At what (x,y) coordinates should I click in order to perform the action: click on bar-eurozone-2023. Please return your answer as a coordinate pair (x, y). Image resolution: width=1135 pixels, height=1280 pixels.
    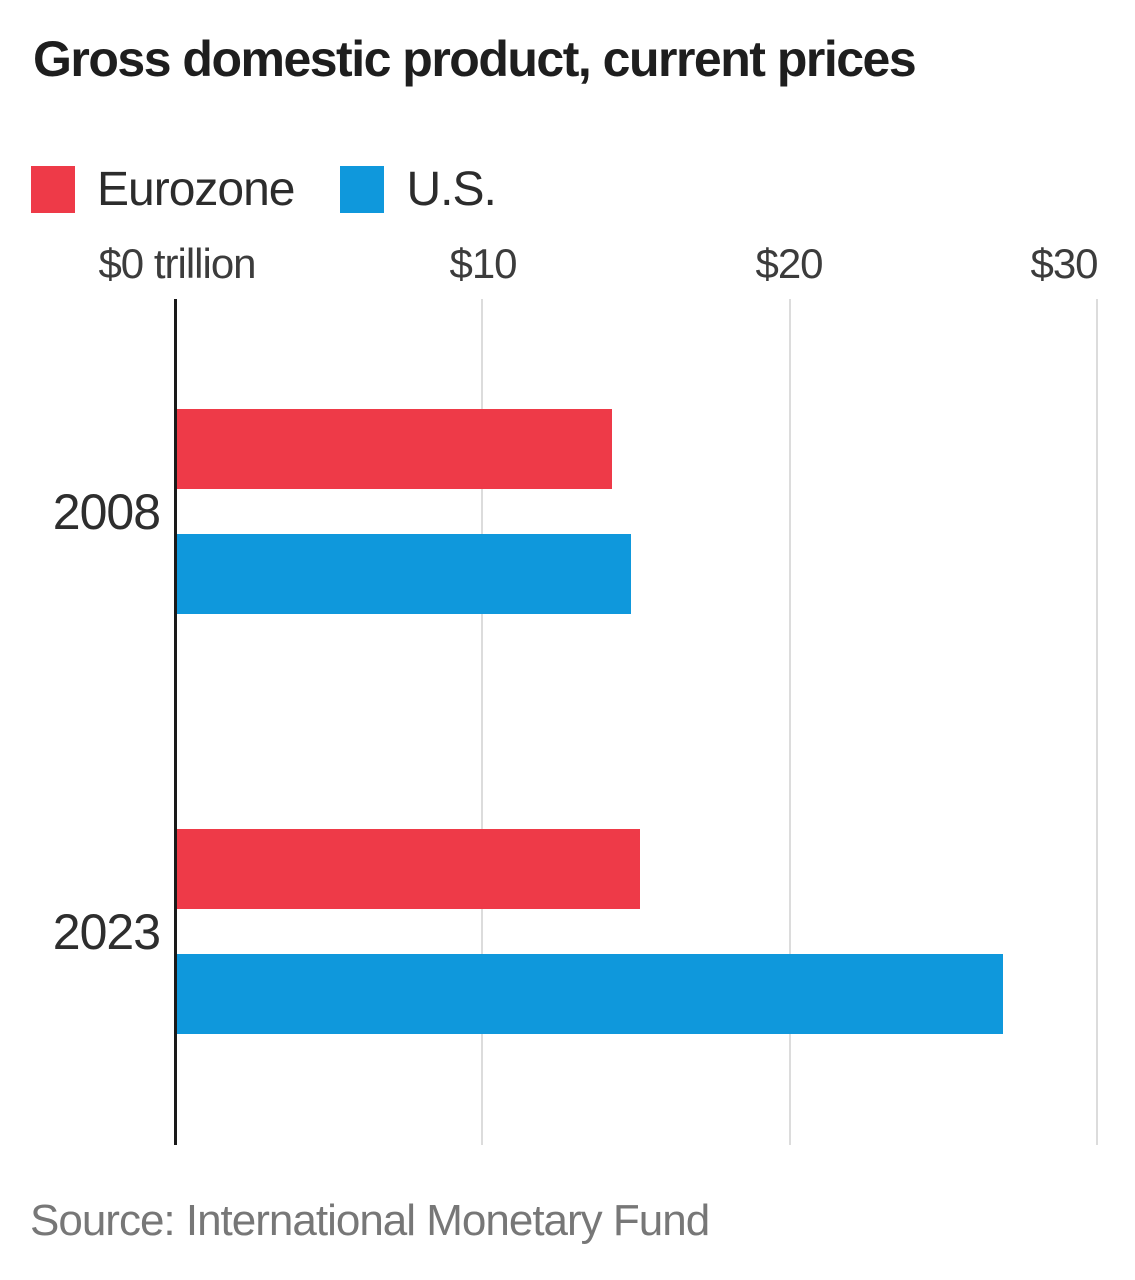
    Looking at the image, I should click on (408, 869).